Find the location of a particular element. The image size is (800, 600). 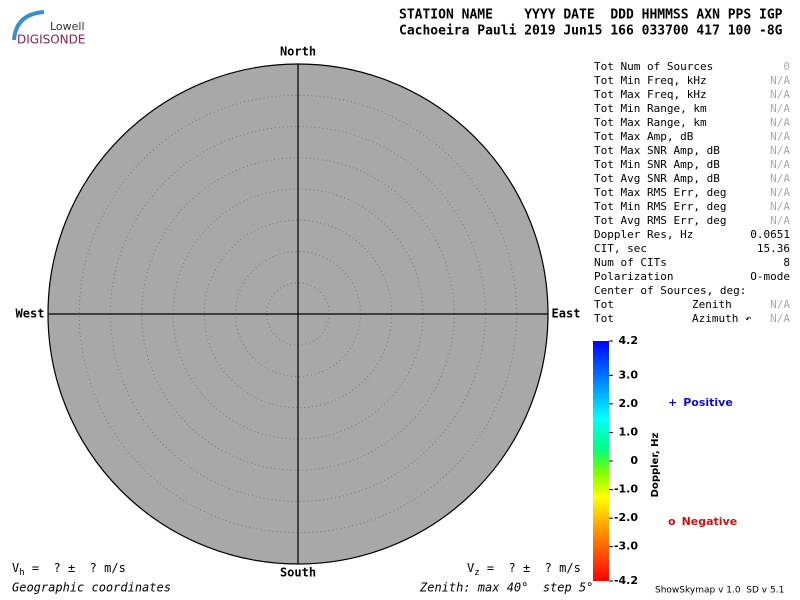

stat-label: Tot Avg SNR Amp, dB is located at coordinates (657, 178).